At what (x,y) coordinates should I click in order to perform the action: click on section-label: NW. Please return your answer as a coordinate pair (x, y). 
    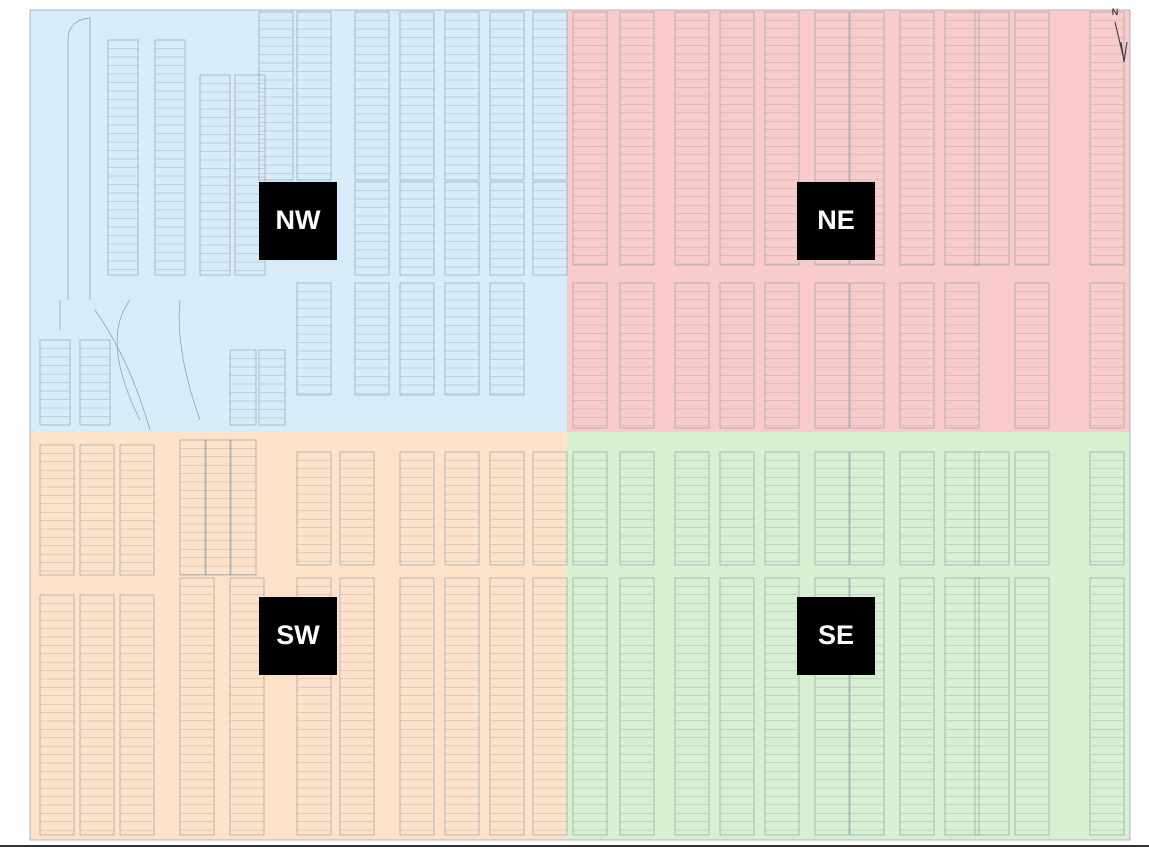
    Looking at the image, I should click on (298, 220).